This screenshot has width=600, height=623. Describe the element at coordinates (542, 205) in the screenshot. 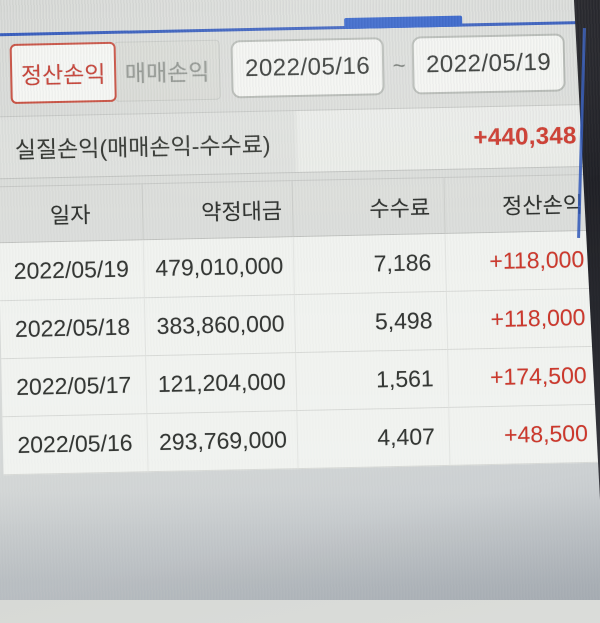

I see `header-cell-pnl: 정산손익` at that location.